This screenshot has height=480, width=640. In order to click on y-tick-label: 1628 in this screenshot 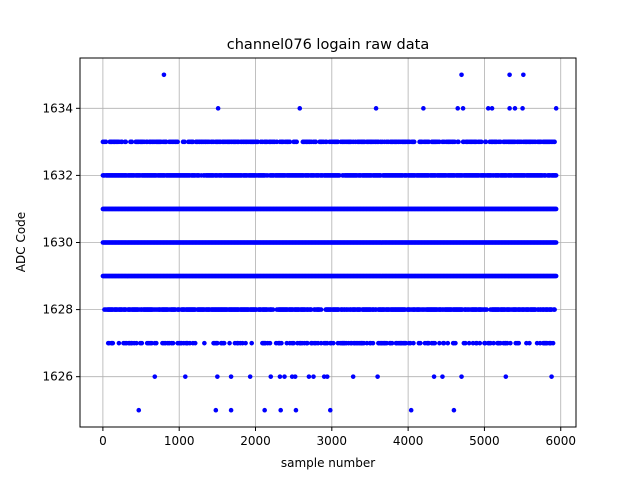, I will do `click(57, 310)`.